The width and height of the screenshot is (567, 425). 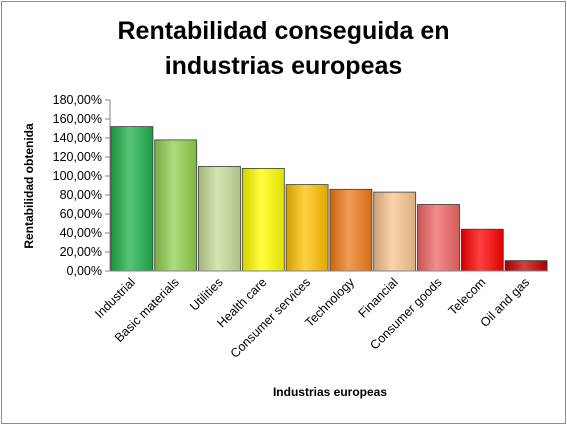 What do you see at coordinates (81, 195) in the screenshot?
I see `y-tick-label: 80,00%` at bounding box center [81, 195].